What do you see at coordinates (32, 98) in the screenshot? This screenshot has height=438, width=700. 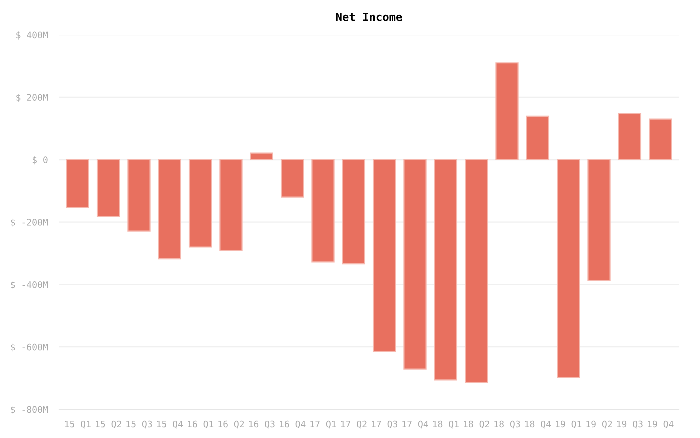 I see `y-tick-label: $ 200M` at bounding box center [32, 98].